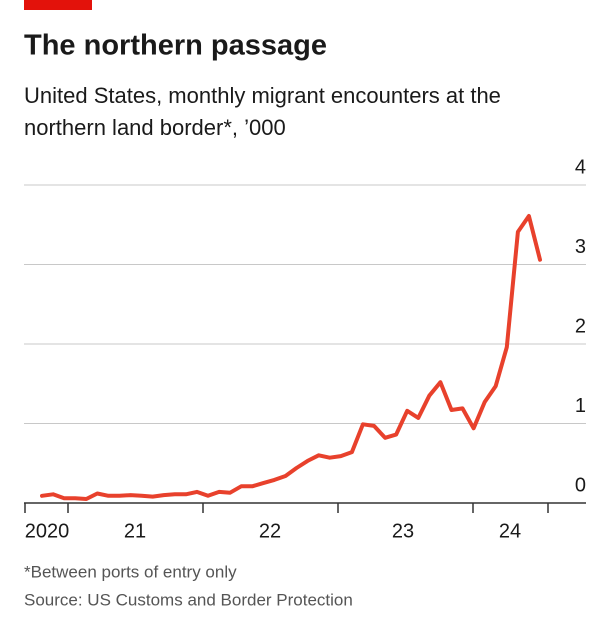  What do you see at coordinates (58, 5) in the screenshot?
I see `brand-bar` at bounding box center [58, 5].